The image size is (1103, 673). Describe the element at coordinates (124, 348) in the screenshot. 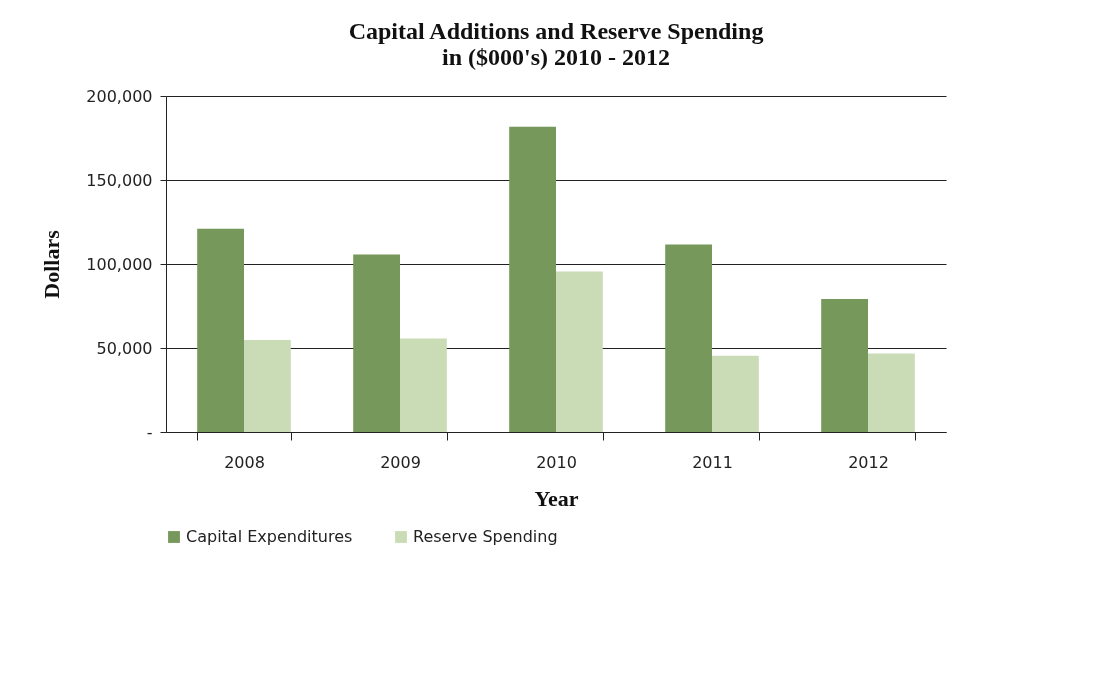

I see `y-tick-label: 50,000` at that location.